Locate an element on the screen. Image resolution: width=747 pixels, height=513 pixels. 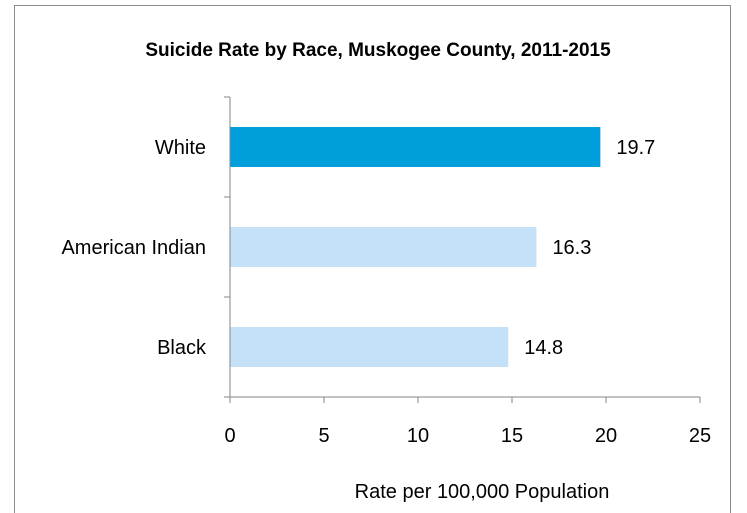
category-label-american-indian: American Indian is located at coordinates (133, 248).